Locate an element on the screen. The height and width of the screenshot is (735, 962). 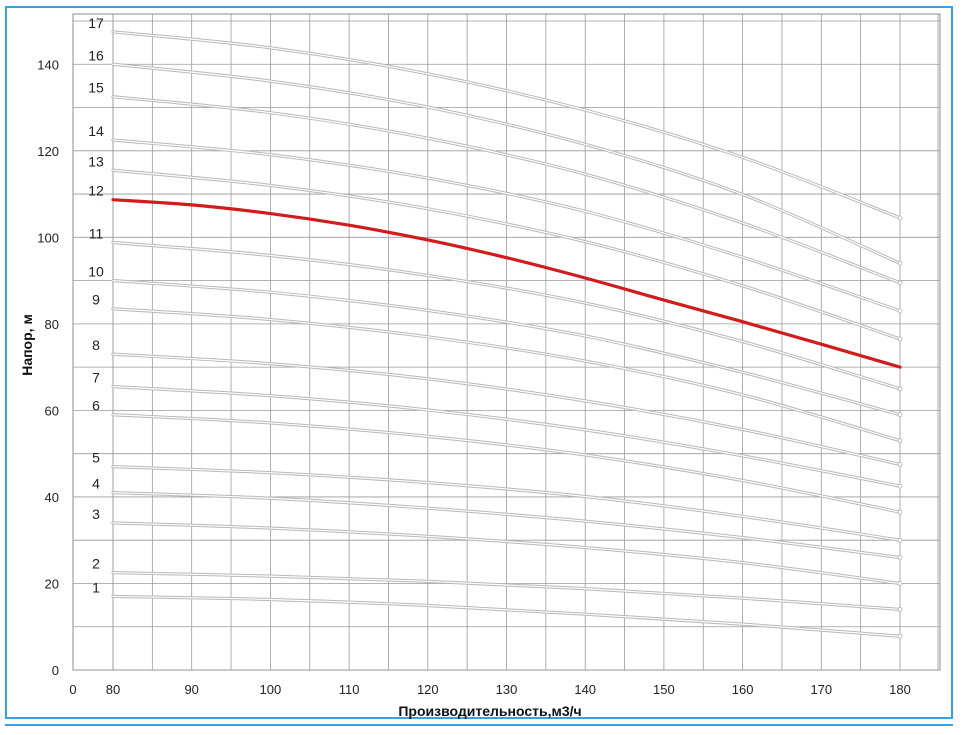
curve-label-17: 17 is located at coordinates (96, 23).